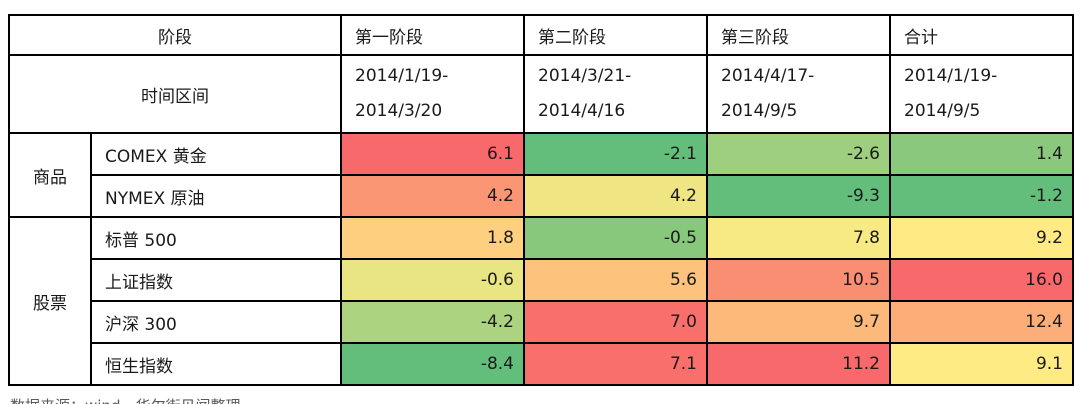  Describe the element at coordinates (216, 280) in the screenshot. I see `row-label-sse-composite: 上证指数` at that location.